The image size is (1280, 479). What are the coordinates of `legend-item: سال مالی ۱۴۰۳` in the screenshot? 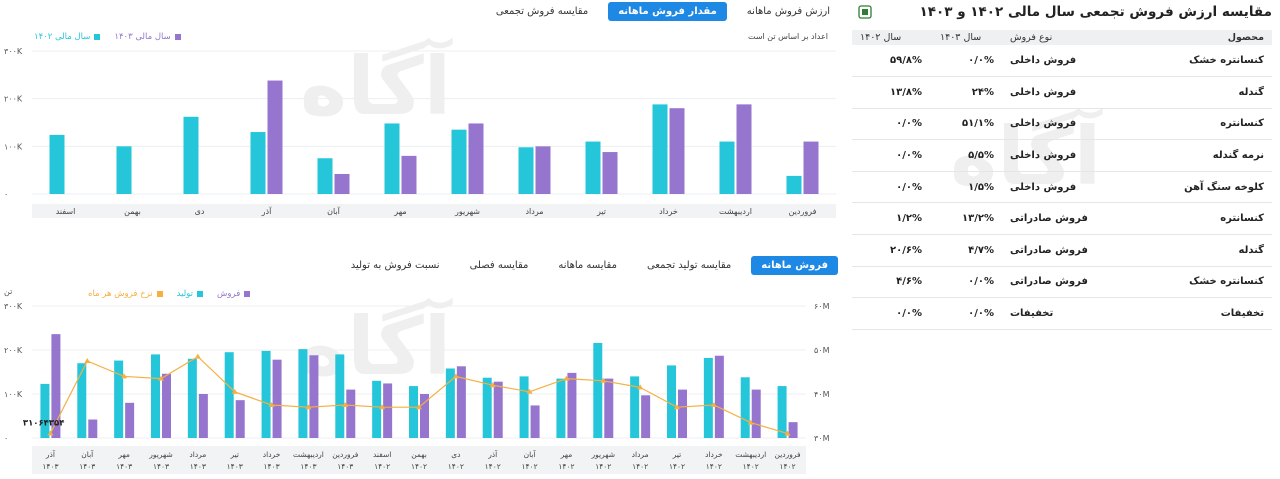 It's located at (147, 37).